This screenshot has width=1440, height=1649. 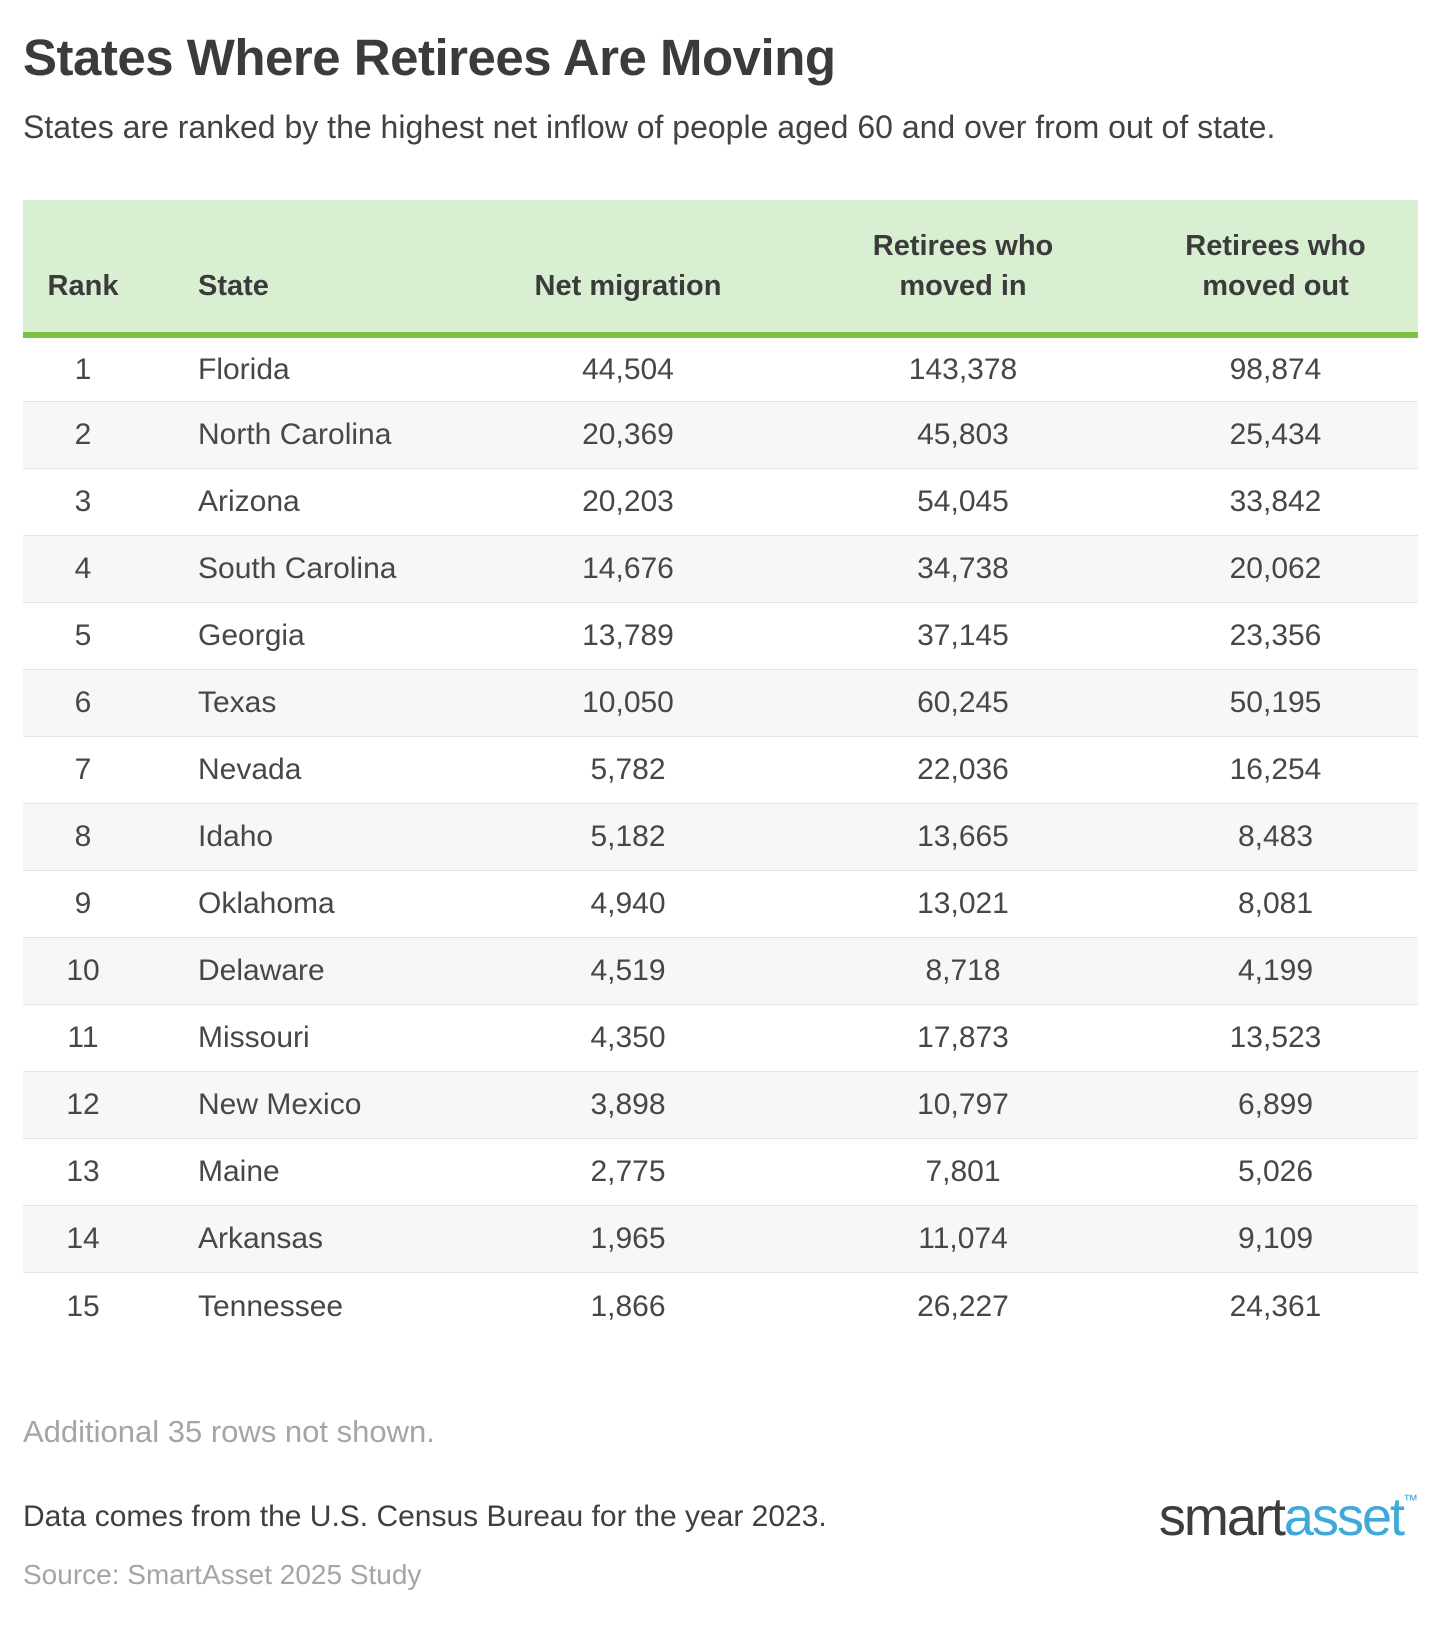 I want to click on cell-state: South Carolina, so click(x=303, y=569).